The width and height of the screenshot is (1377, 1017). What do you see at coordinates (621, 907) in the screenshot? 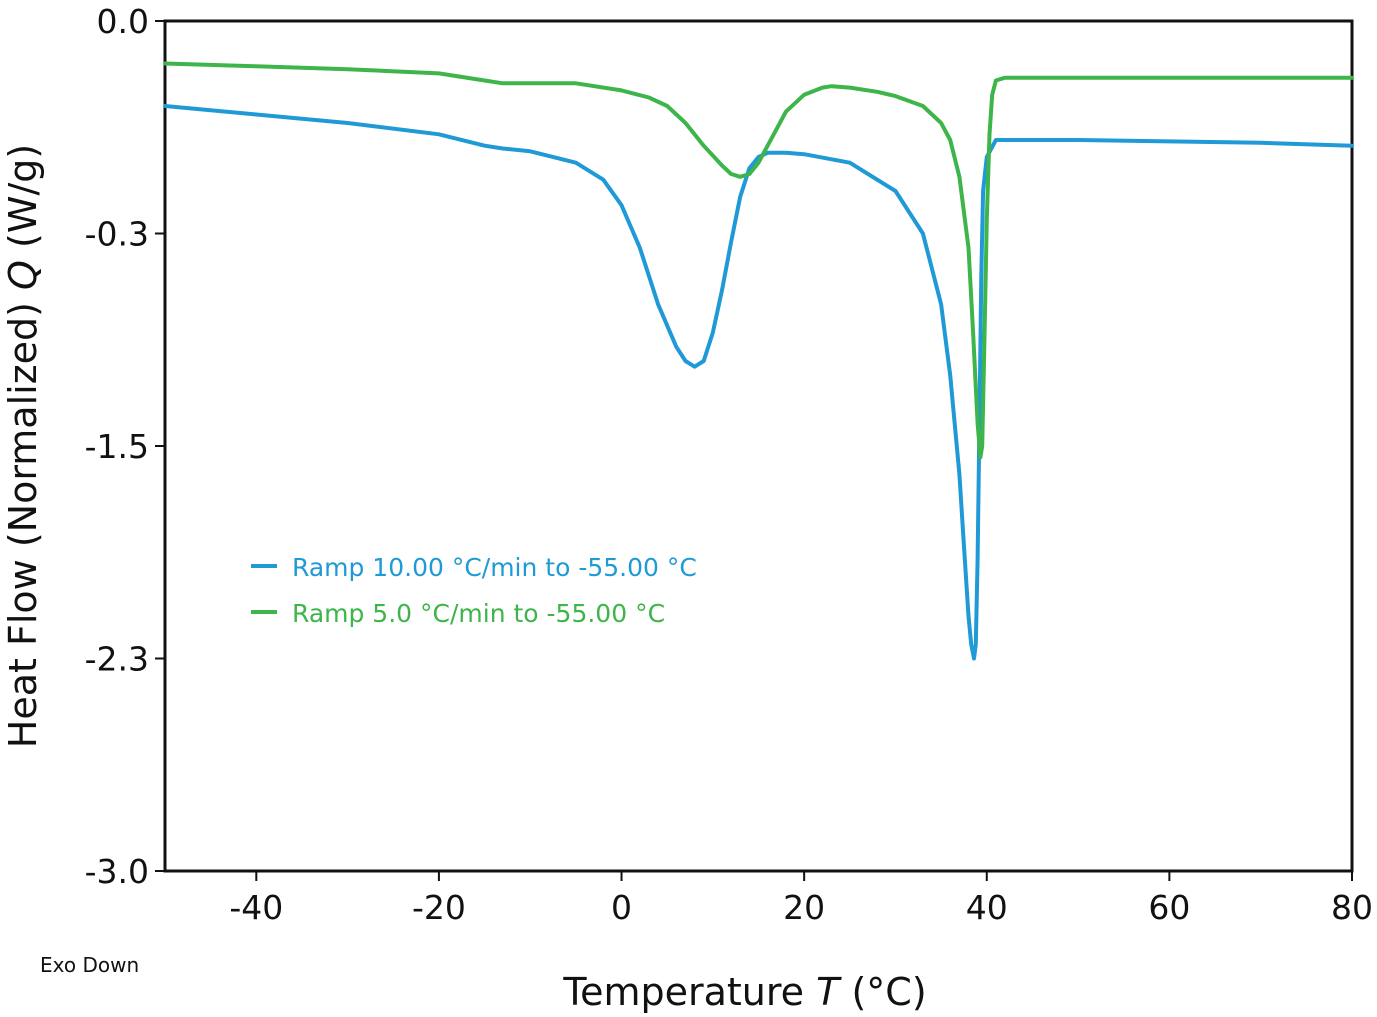
I see `x-tick-label: 0` at bounding box center [621, 907].